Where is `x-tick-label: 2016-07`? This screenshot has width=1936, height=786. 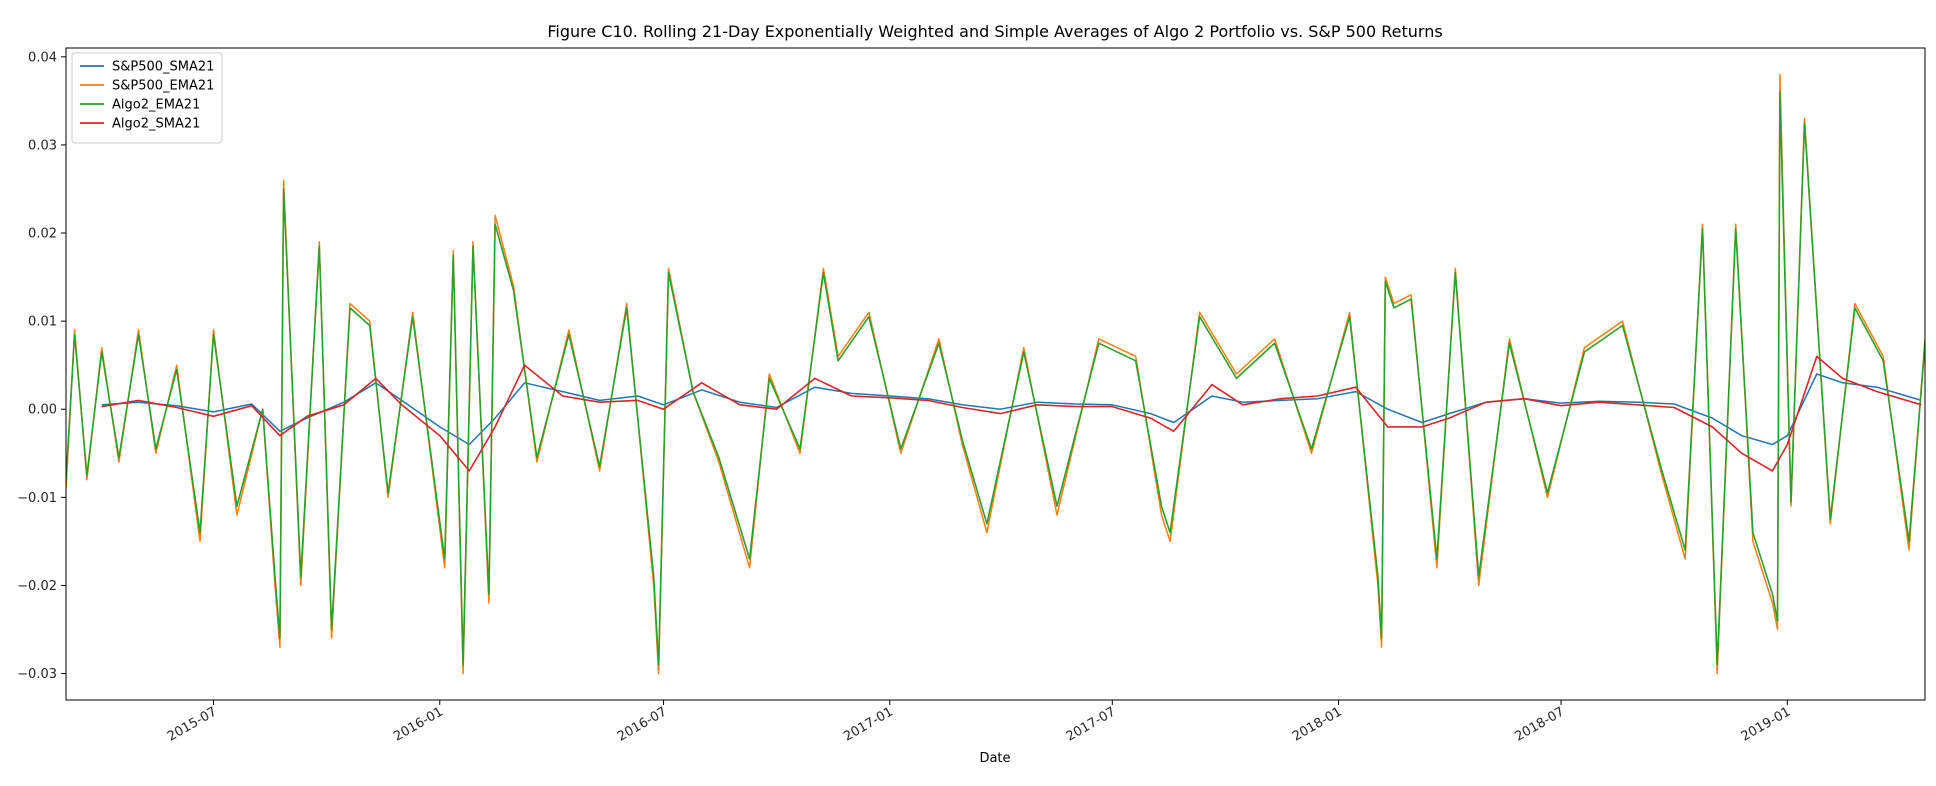
x-tick-label: 2016-07 is located at coordinates (642, 724).